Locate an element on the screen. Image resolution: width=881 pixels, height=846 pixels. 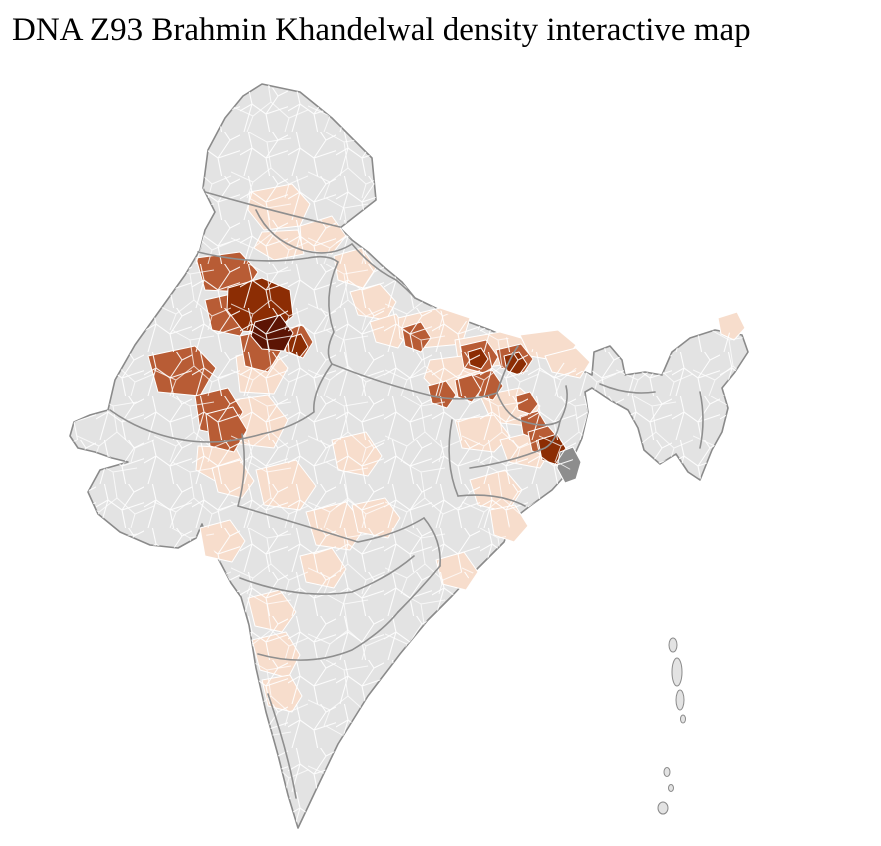
island-chain is located at coordinates (671, 726).